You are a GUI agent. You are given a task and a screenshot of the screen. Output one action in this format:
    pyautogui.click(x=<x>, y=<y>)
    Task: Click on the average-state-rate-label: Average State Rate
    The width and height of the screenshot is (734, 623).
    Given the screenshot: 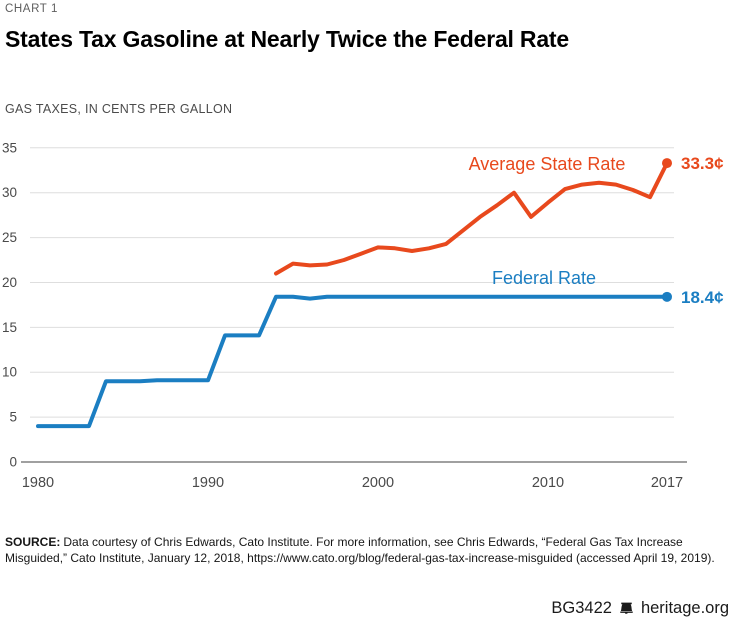 What is the action you would take?
    pyautogui.click(x=547, y=164)
    